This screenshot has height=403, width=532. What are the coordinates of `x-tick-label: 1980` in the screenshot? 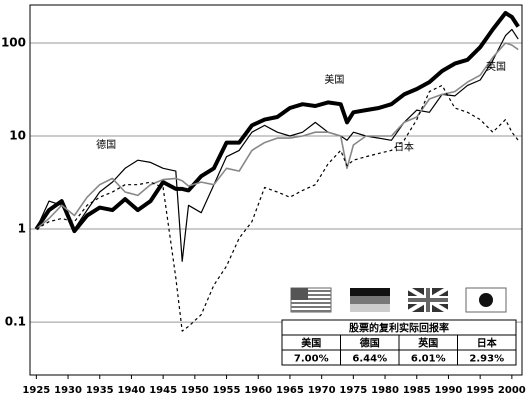 It's located at (385, 390).